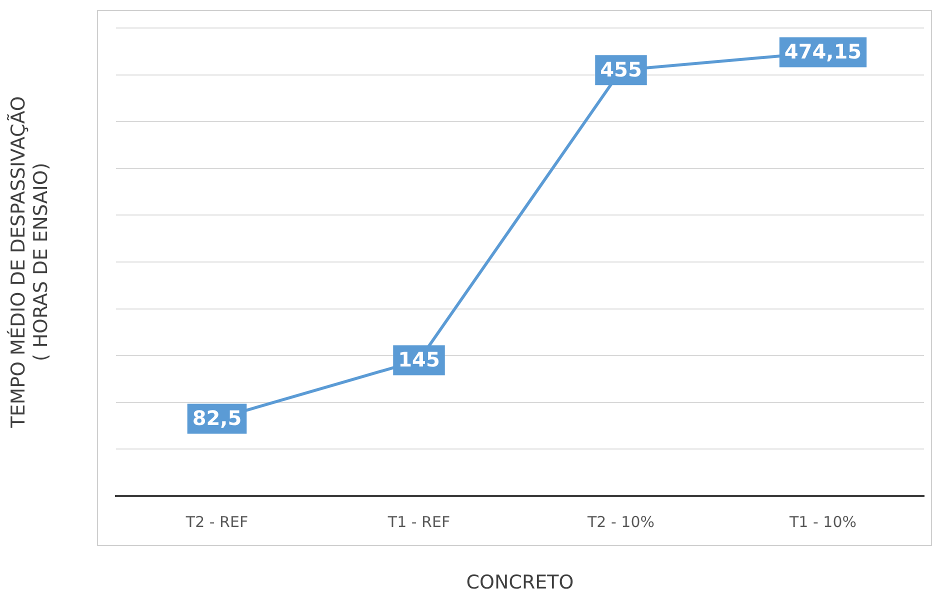 The height and width of the screenshot is (599, 933). Describe the element at coordinates (823, 51) in the screenshot. I see `data-label: 474,15` at that location.